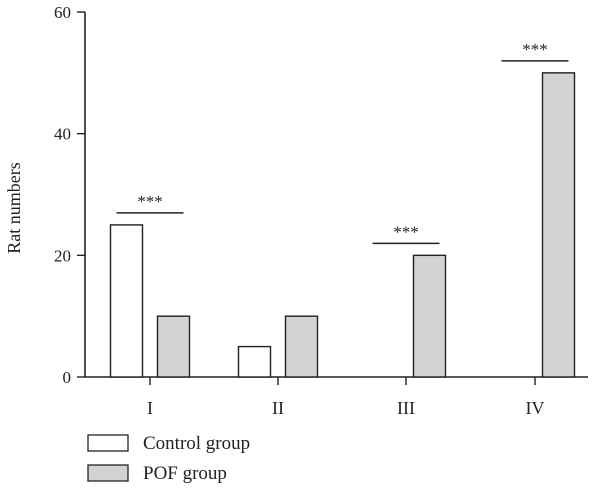 The height and width of the screenshot is (499, 600). I want to click on x-tick-label: III, so click(406, 408).